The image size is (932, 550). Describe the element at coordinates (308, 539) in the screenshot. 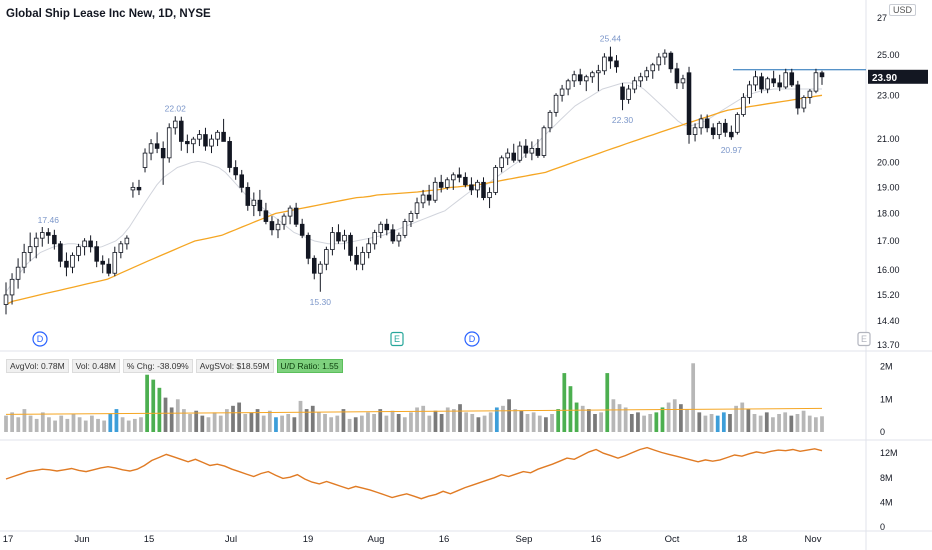

I see `time-tick-label: 19` at that location.